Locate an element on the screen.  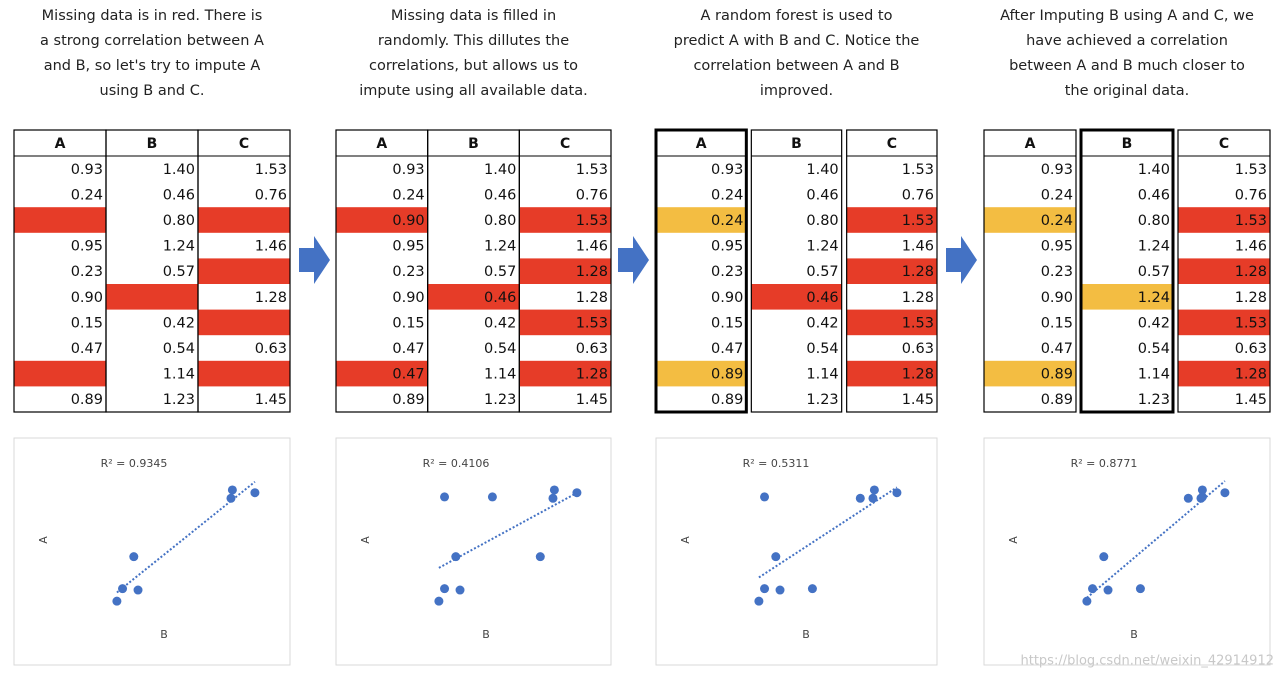
caption-line: have achieved a correlation is located at coordinates (1127, 41).